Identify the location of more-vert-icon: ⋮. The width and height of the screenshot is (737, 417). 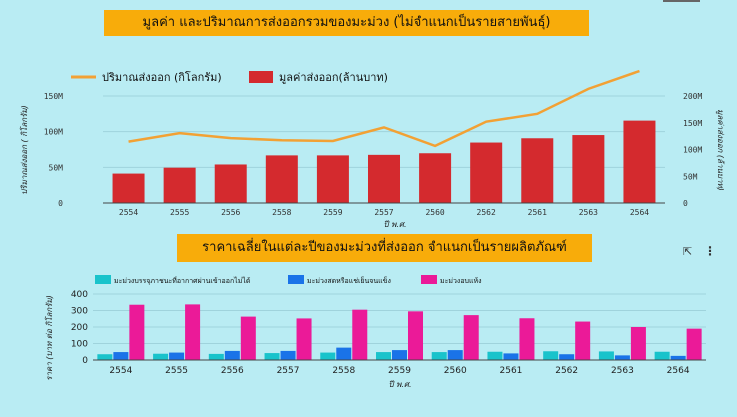
(710, 251).